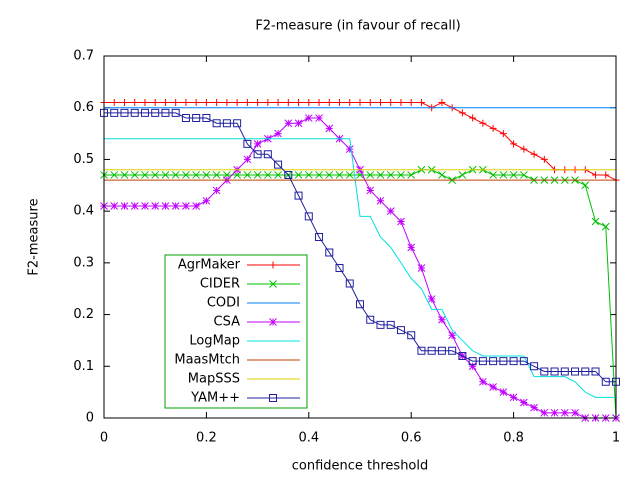  Describe the element at coordinates (616, 438) in the screenshot. I see `x-tick-label: 1` at that location.